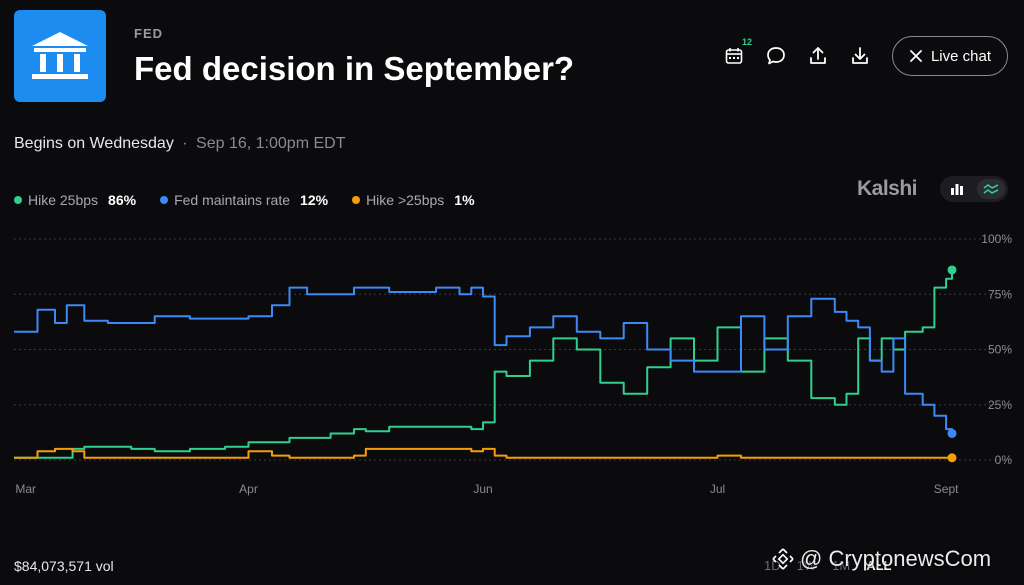  Describe the element at coordinates (63, 200) in the screenshot. I see `legend-label: Hike 25bps` at that location.